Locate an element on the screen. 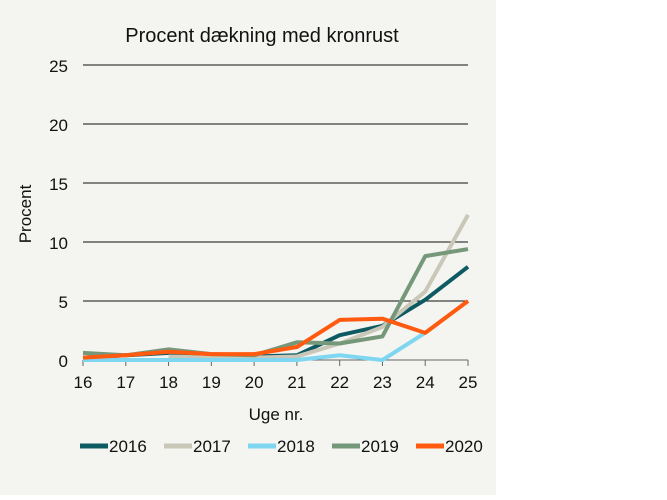 This screenshot has width=667, height=500. x-tick-label: 19 is located at coordinates (211, 382).